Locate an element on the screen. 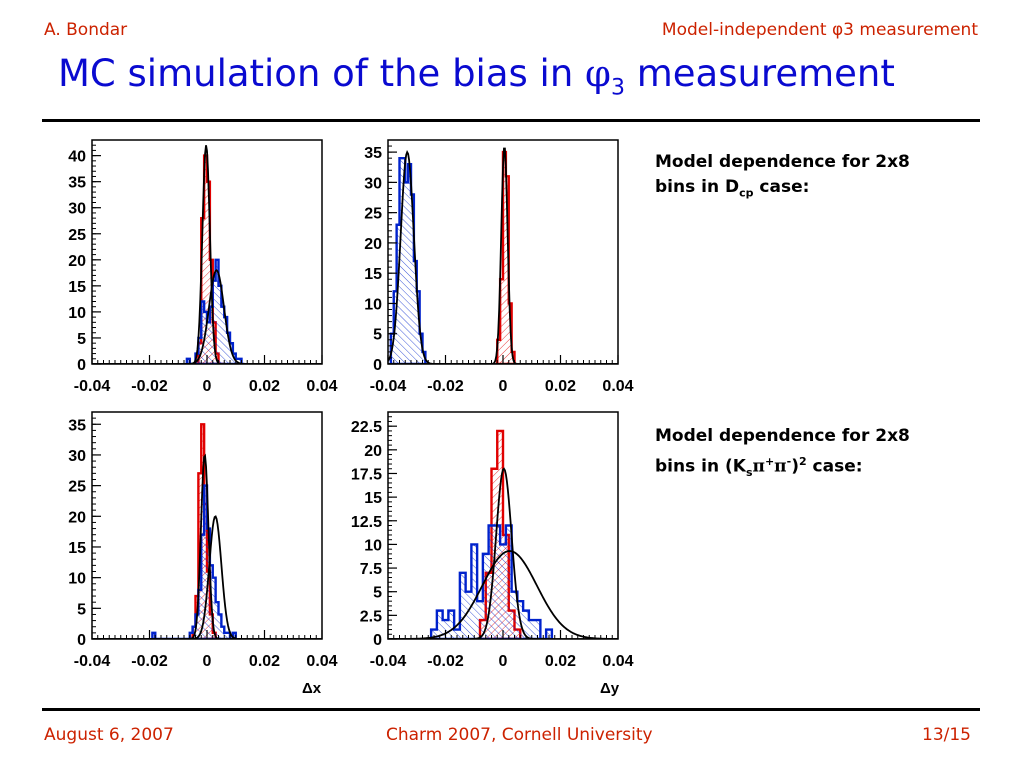  title-phi-symbol: φ is located at coordinates (598, 73).